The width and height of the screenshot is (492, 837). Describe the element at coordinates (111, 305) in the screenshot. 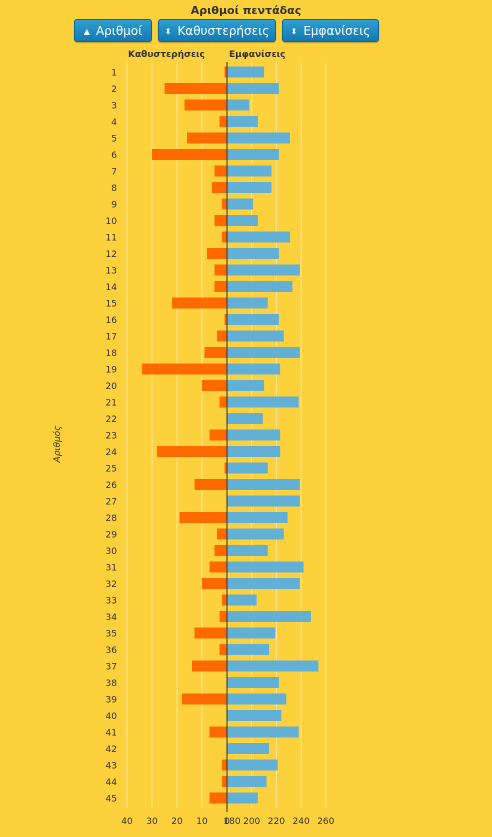

I see `category-label: 15` at that location.